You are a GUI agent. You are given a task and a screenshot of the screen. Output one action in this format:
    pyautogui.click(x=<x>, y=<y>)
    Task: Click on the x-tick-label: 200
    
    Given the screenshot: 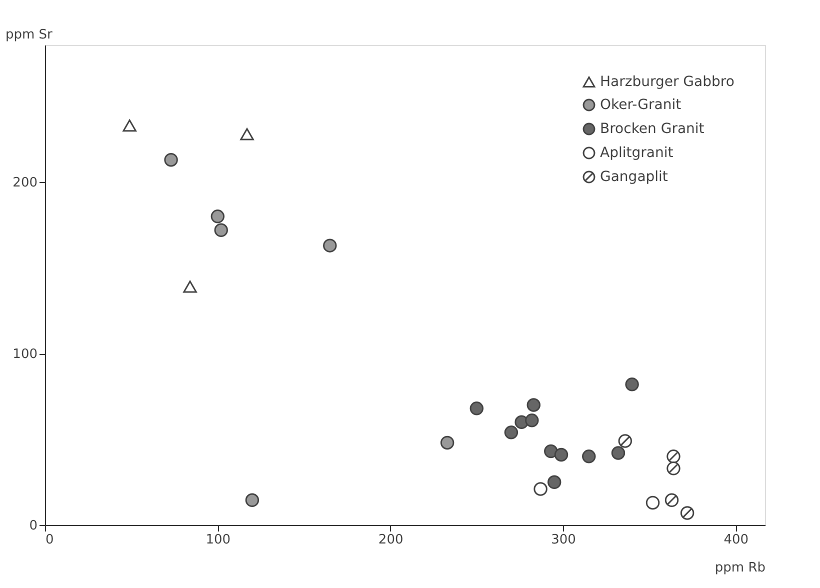 What is the action you would take?
    pyautogui.click(x=391, y=540)
    